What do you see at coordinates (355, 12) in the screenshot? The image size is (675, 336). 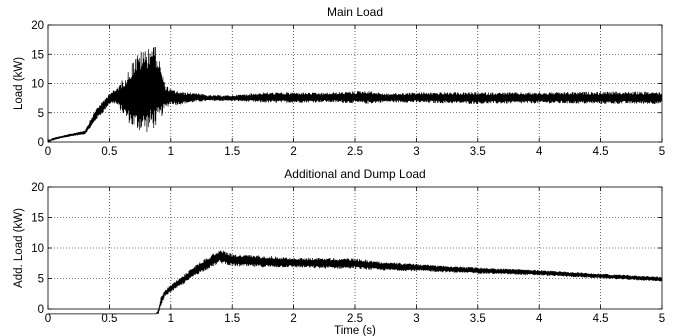 I see `chart-title: Main Load` at bounding box center [355, 12].